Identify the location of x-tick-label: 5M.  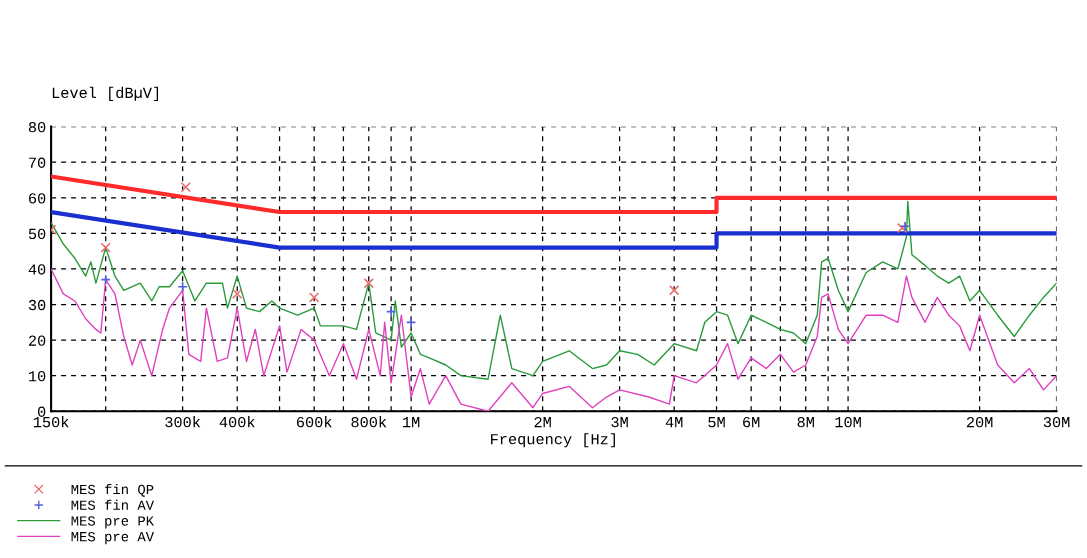
(716, 422).